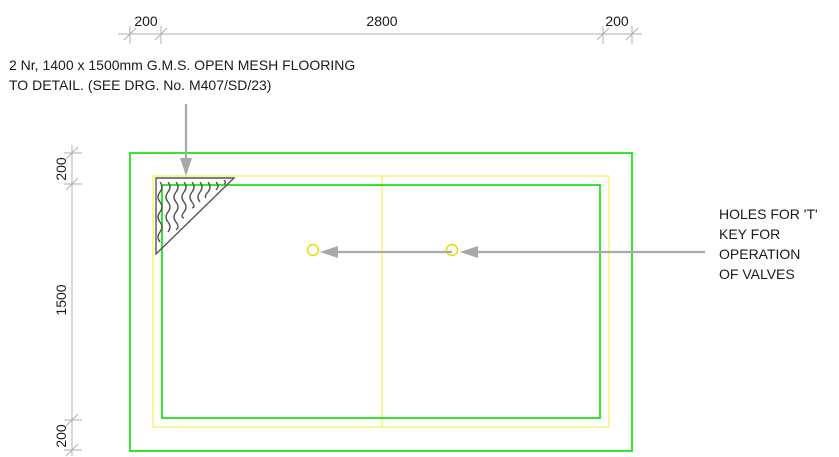 The image size is (839, 457). I want to click on flooring-note-line2: TO DETAIL. (SEE DRG. No. M407/SD/23), so click(140, 85).